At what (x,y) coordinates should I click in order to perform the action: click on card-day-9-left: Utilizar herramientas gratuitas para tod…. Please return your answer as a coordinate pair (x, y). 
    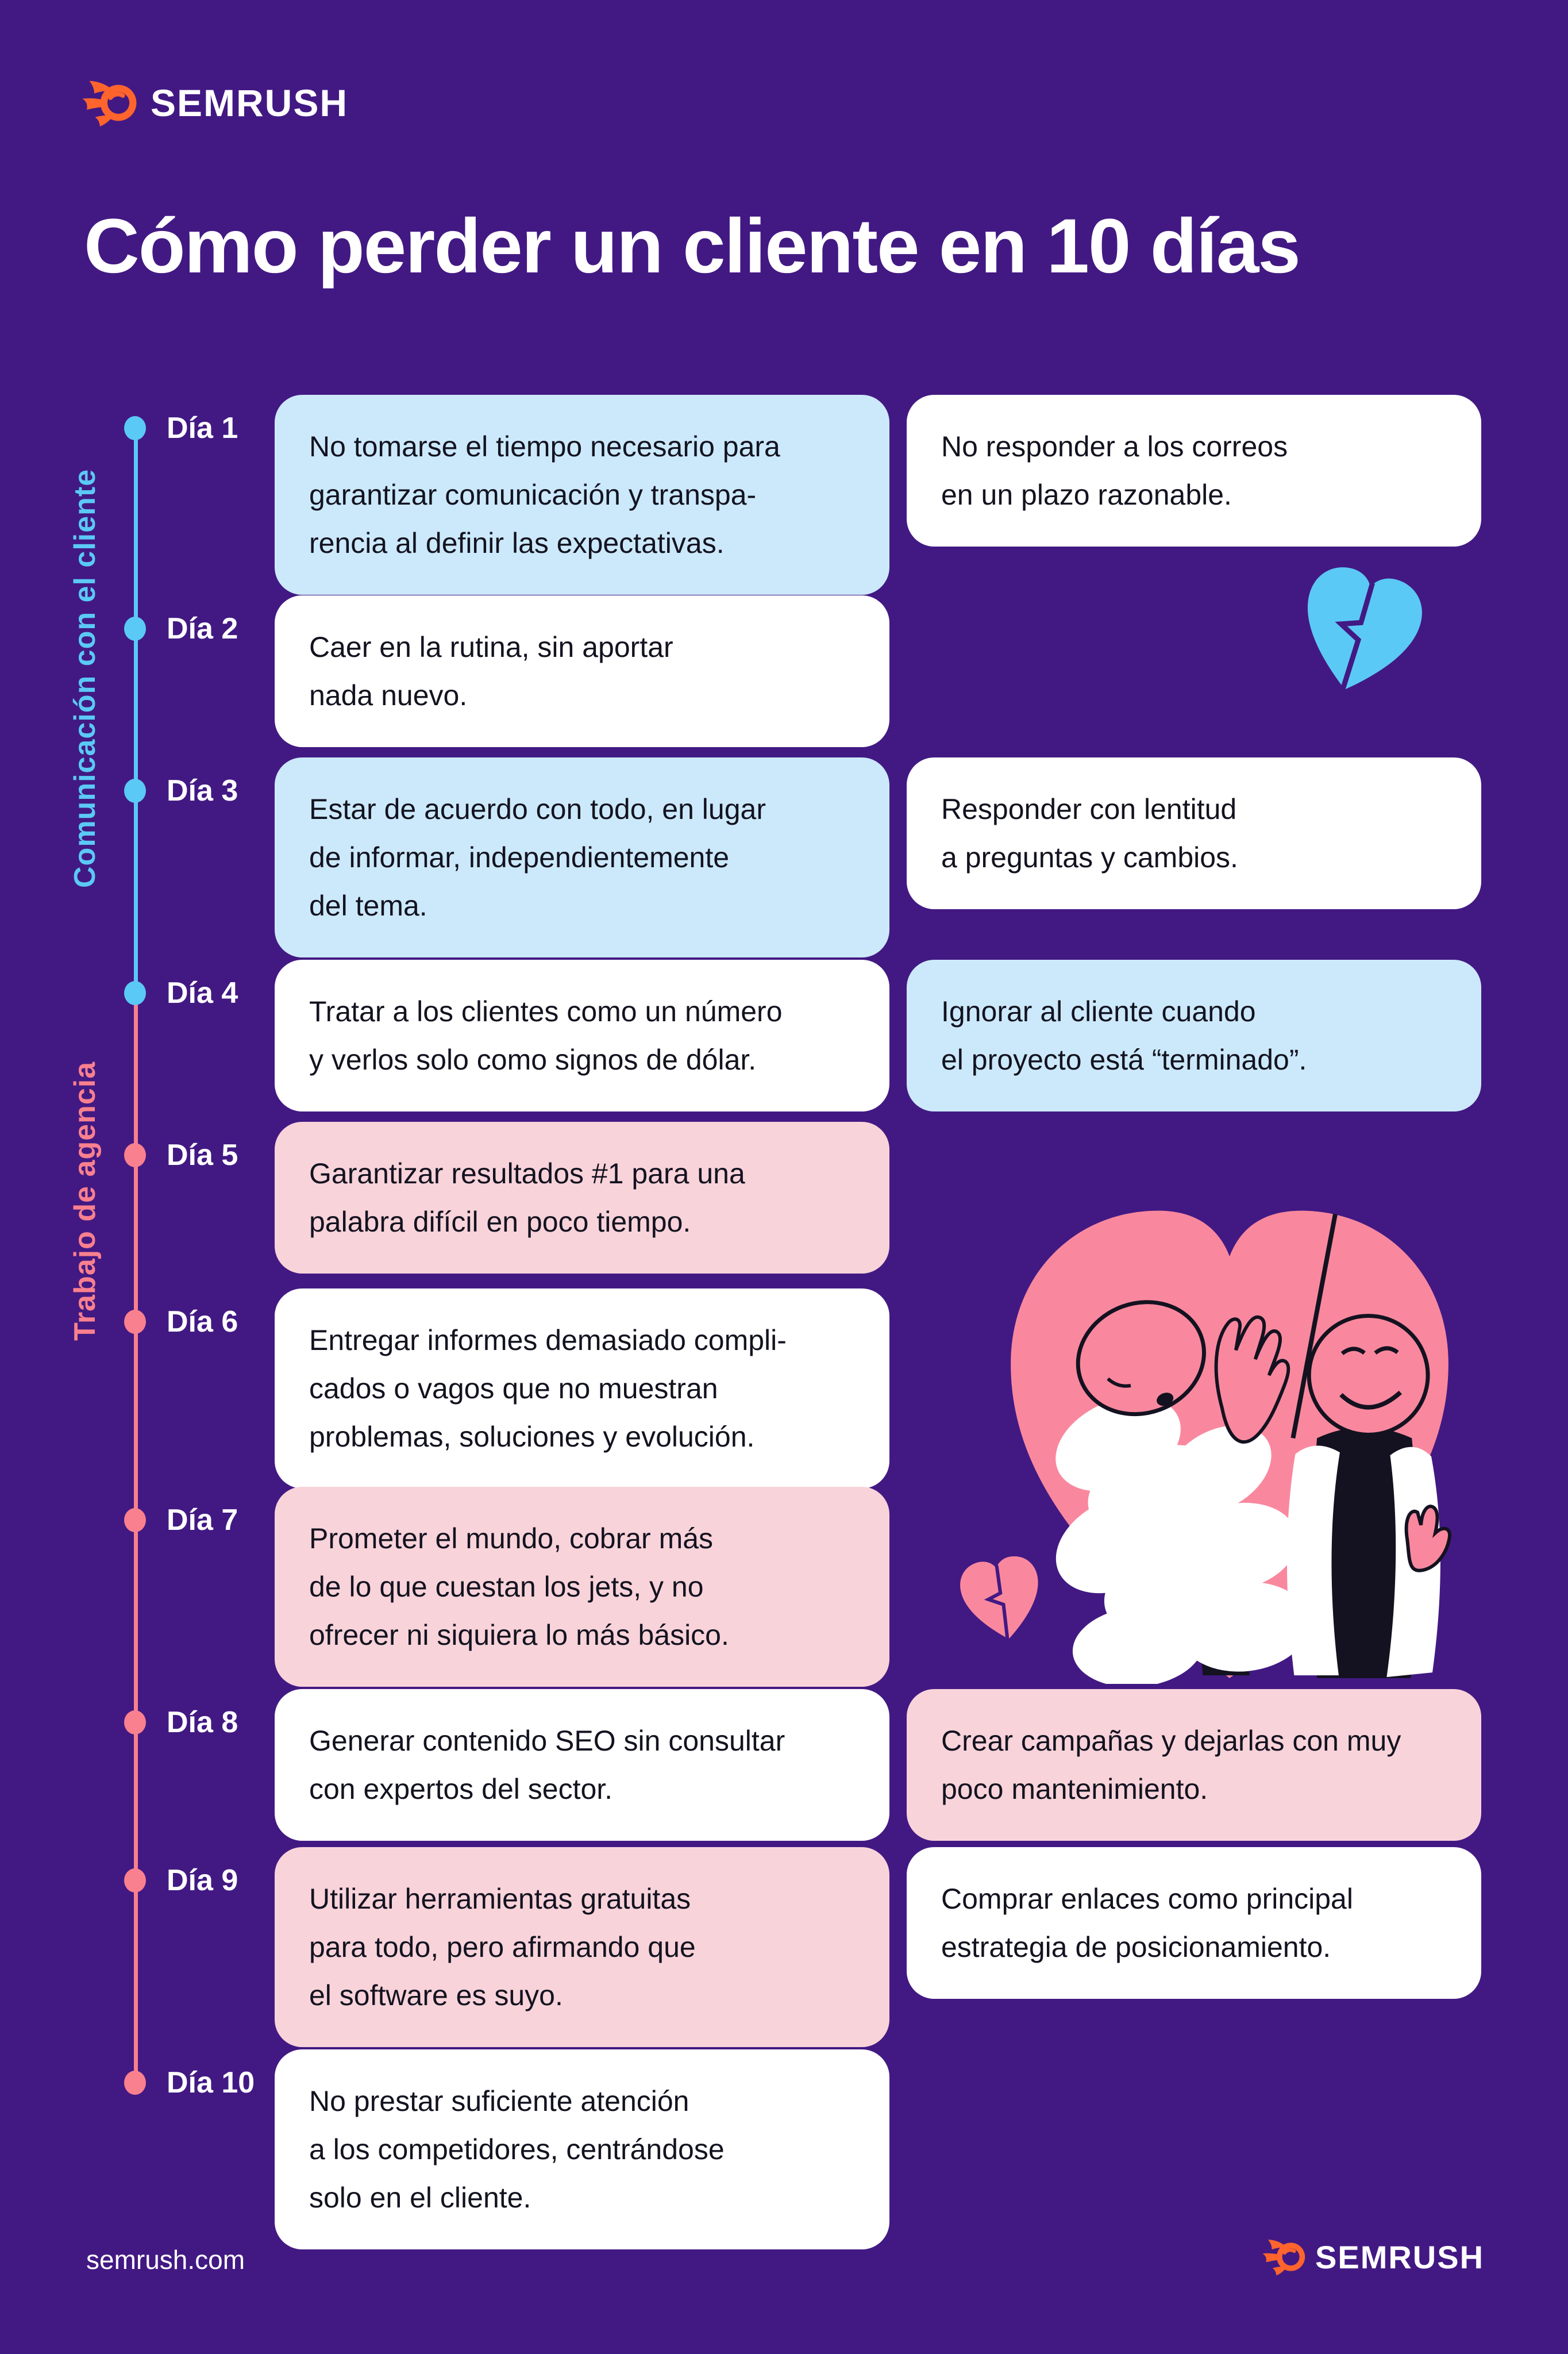
    Looking at the image, I should click on (582, 1947).